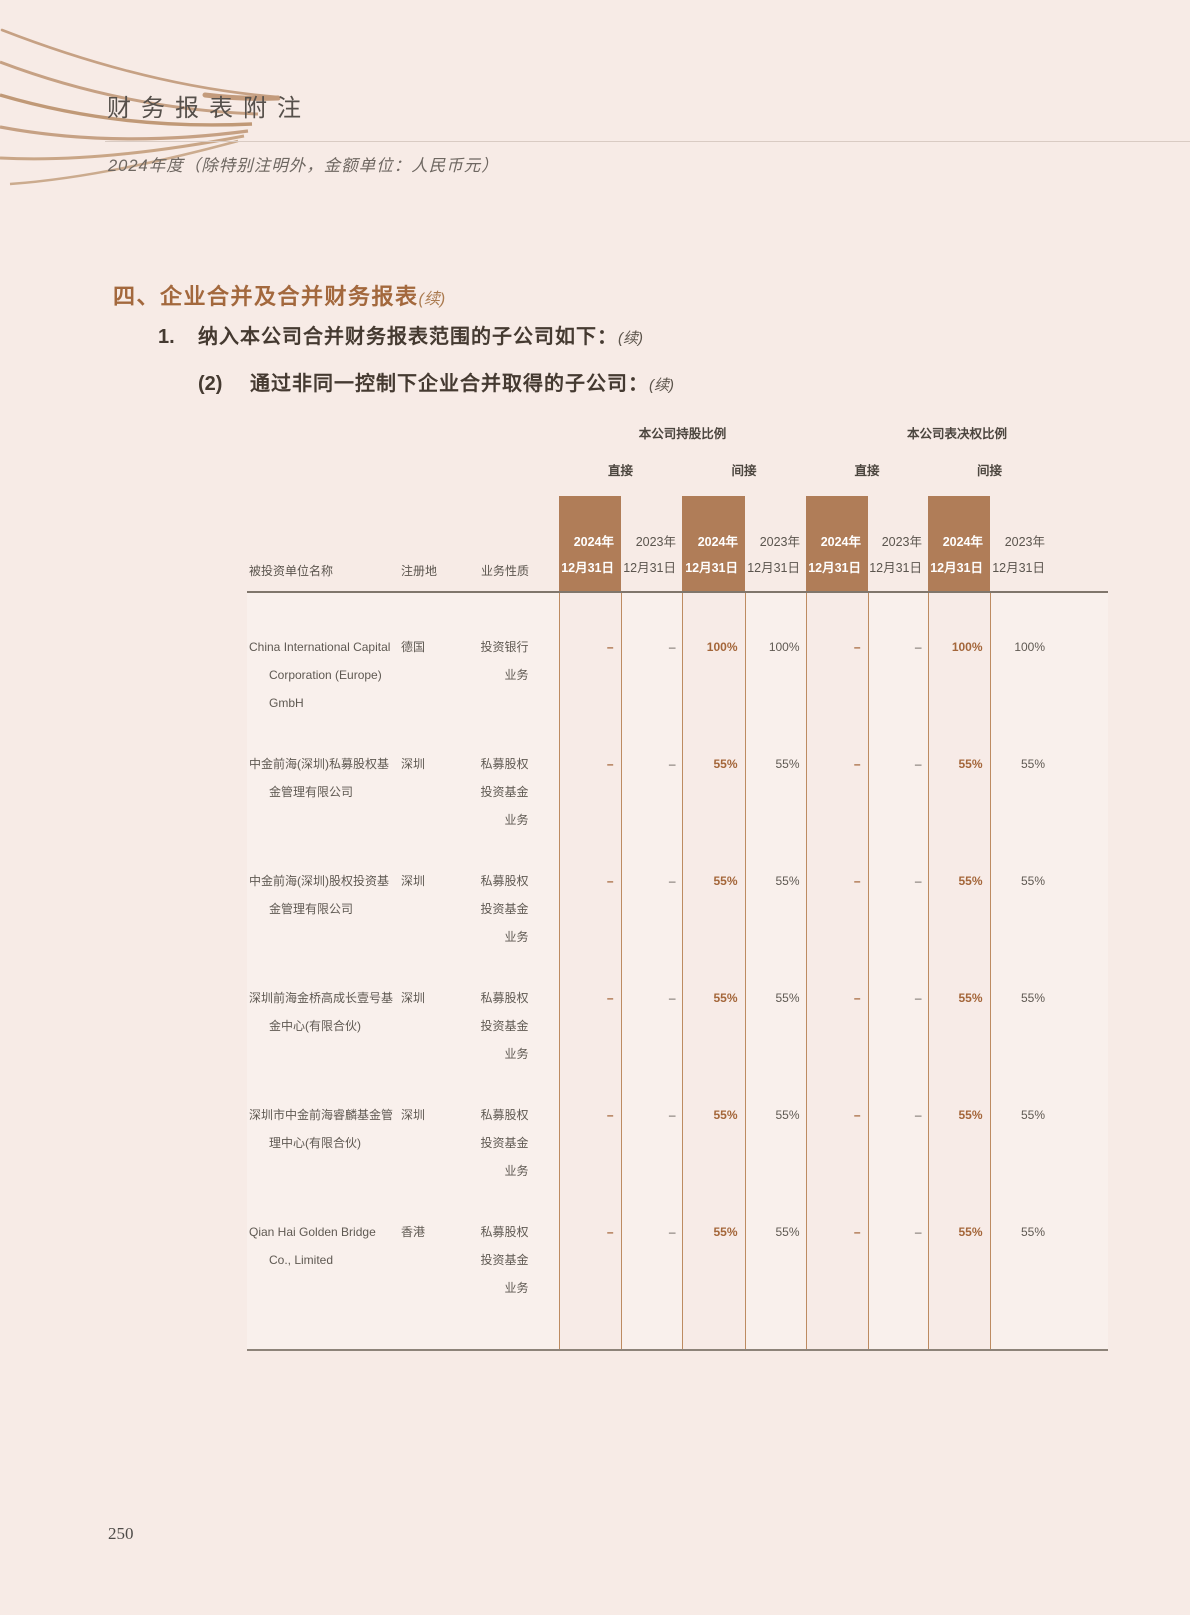 This screenshot has height=1615, width=1190. I want to click on registration-cell: 香港, so click(433, 1260).